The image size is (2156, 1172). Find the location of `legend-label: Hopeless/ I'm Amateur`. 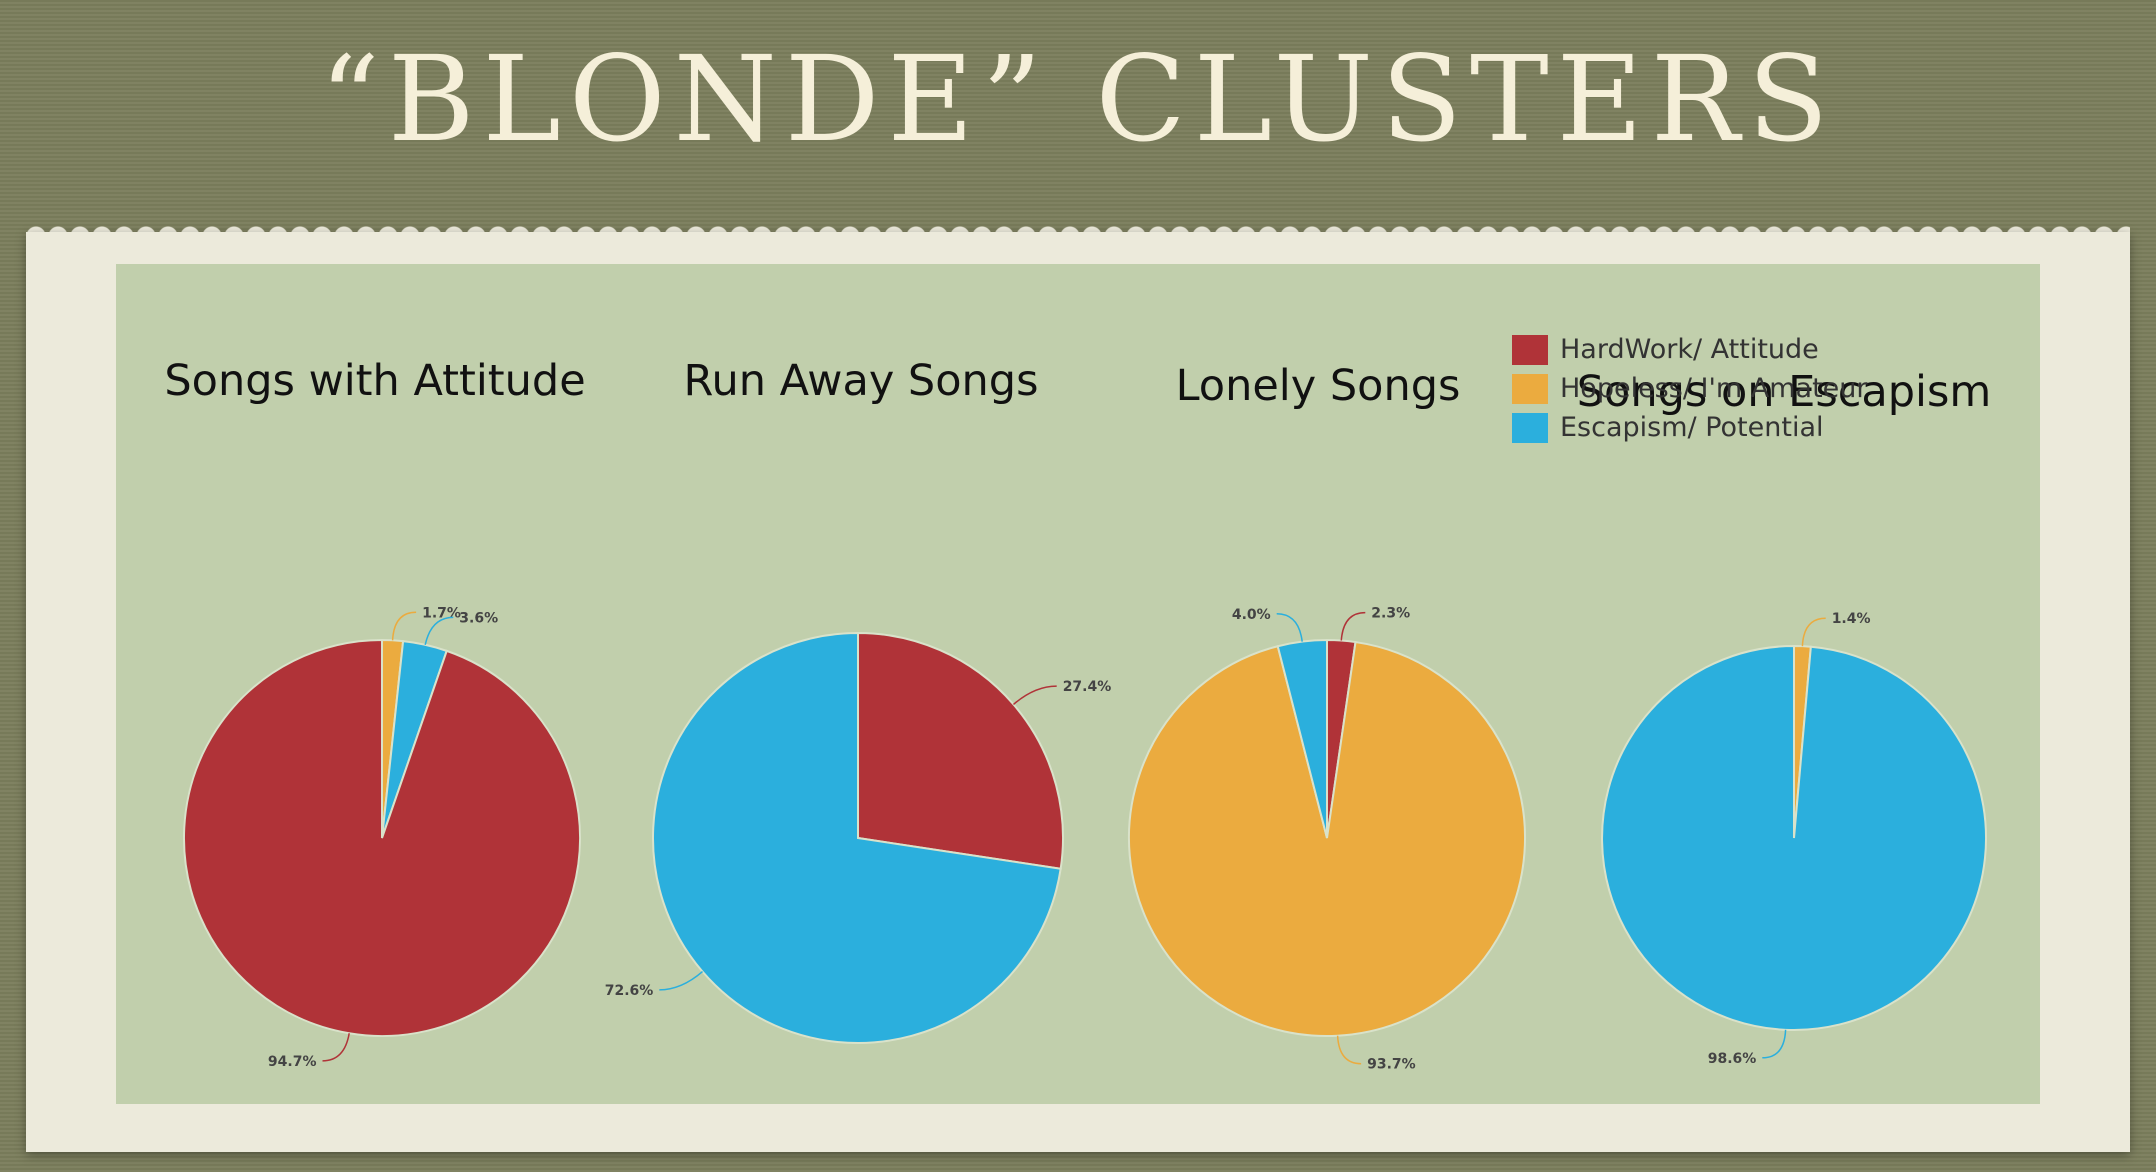

legend-label: Hopeless/ I'm Amateur is located at coordinates (1714, 388).